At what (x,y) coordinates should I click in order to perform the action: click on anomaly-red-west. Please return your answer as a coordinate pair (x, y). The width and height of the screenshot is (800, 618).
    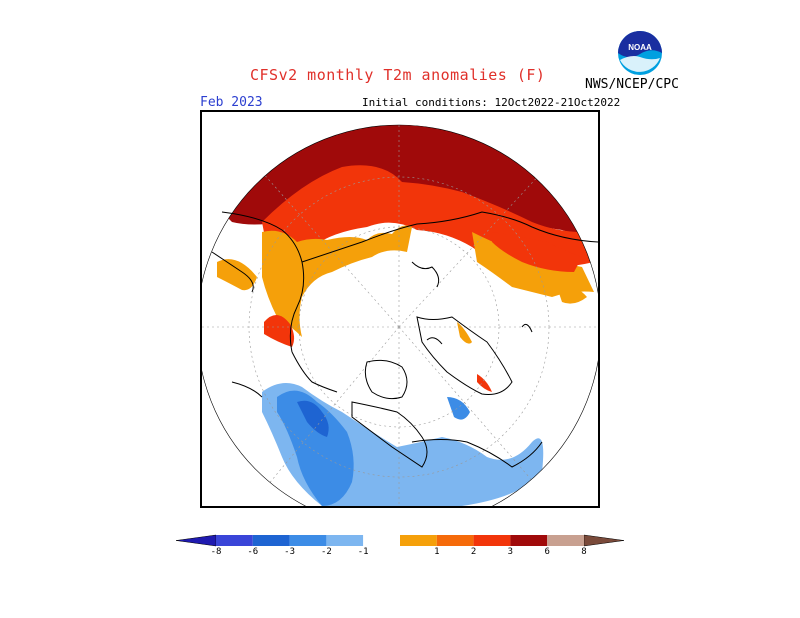
    Looking at the image, I should click on (279, 330).